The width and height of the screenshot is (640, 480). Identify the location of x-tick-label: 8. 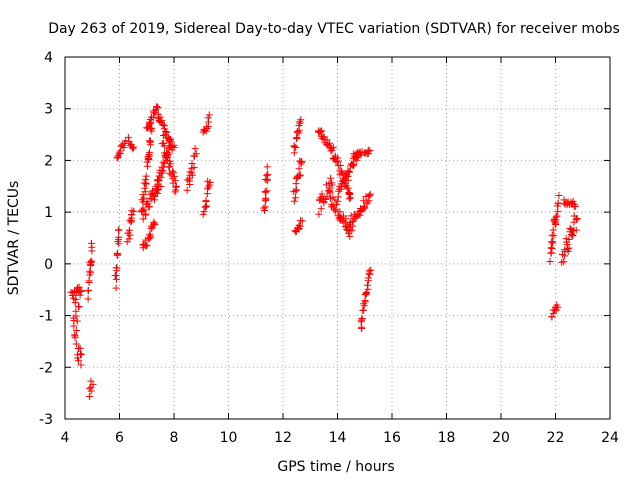
(174, 438).